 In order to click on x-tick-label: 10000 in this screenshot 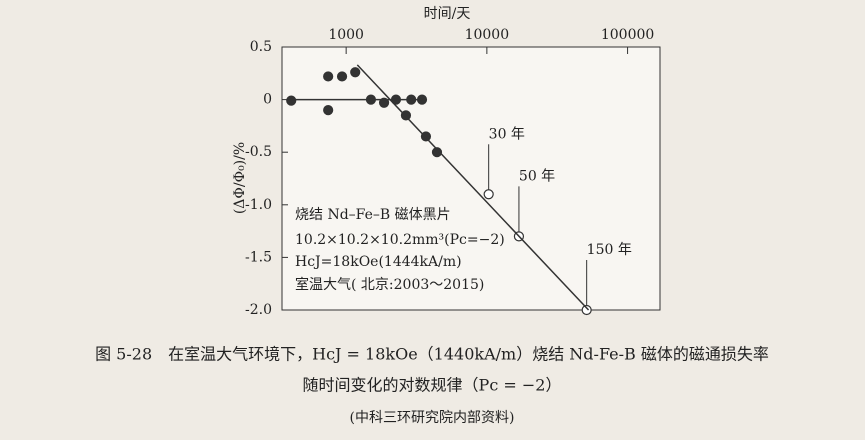, I will do `click(487, 35)`.